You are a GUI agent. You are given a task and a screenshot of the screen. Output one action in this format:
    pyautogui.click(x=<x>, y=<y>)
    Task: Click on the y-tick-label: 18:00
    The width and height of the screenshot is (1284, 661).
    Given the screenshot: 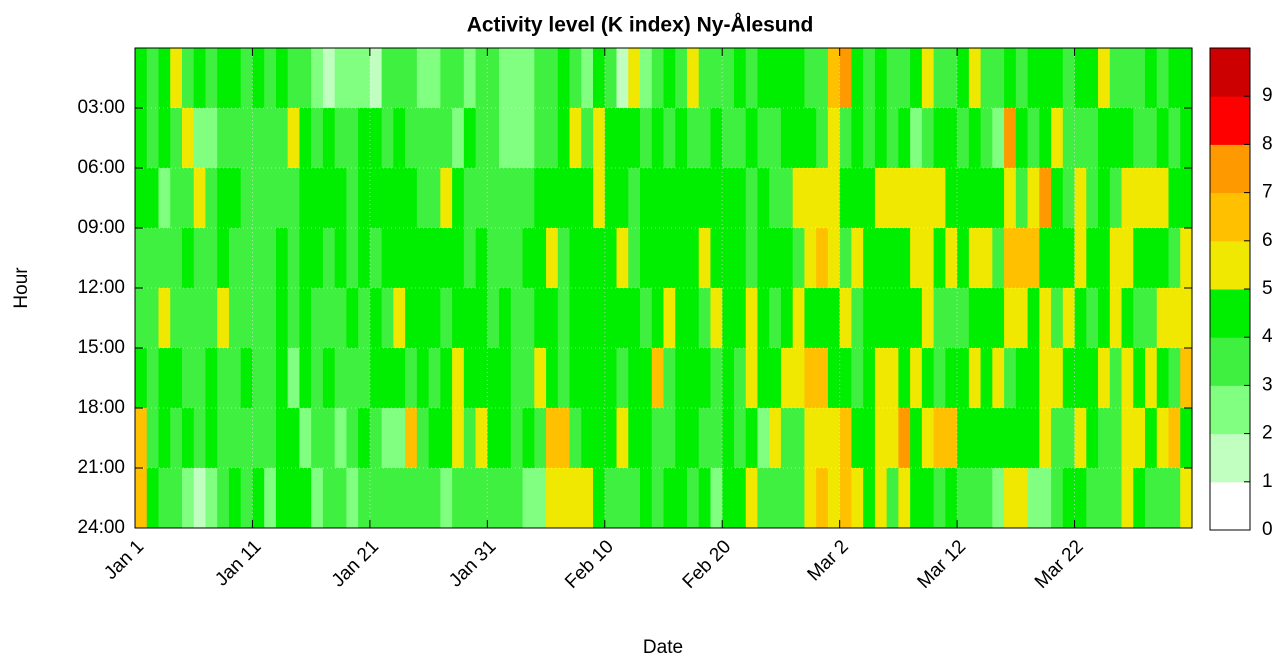 What is the action you would take?
    pyautogui.click(x=101, y=407)
    